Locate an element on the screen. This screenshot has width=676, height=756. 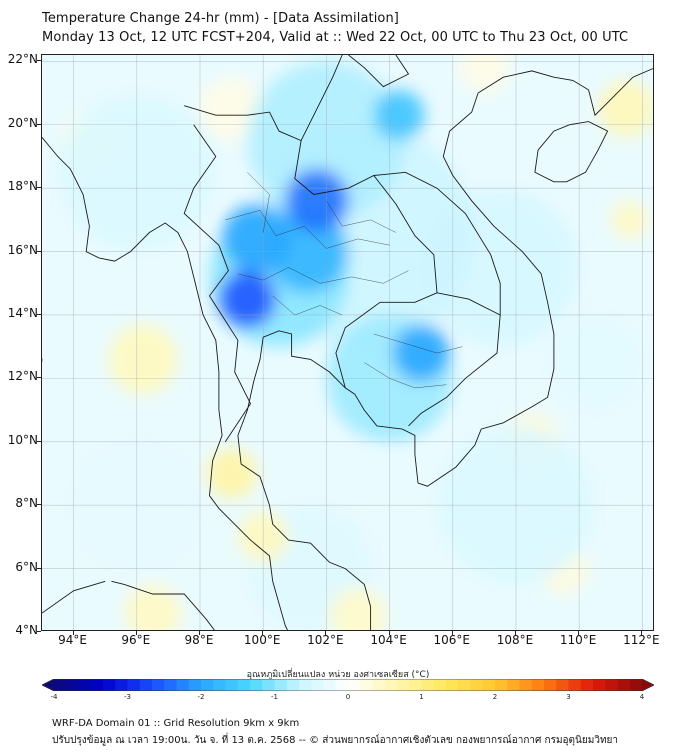
colorbar-tick-label: -3 is located at coordinates (127, 697).